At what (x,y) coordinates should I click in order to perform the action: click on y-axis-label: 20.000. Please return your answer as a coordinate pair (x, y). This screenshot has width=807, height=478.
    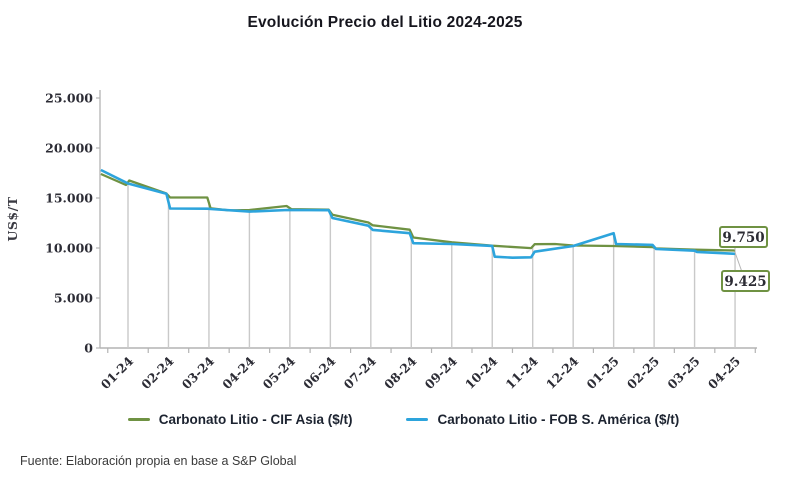
    Looking at the image, I should click on (69, 148).